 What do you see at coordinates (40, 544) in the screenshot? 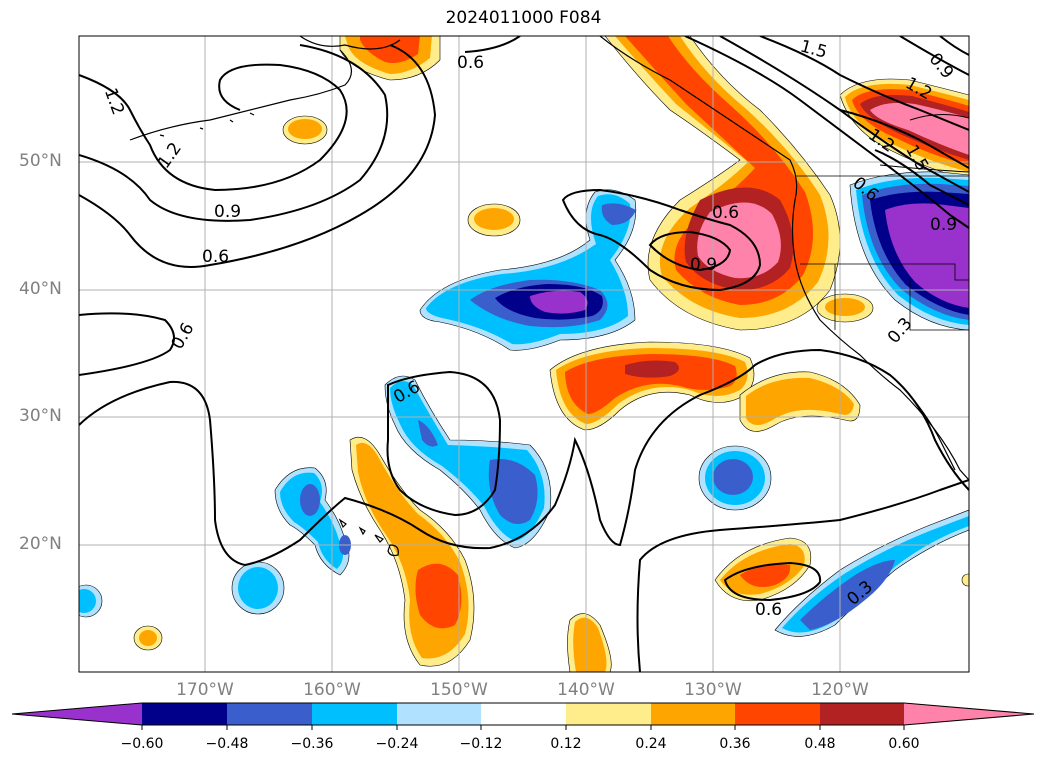
I see `lat-label-20n: 20°N` at bounding box center [40, 544].